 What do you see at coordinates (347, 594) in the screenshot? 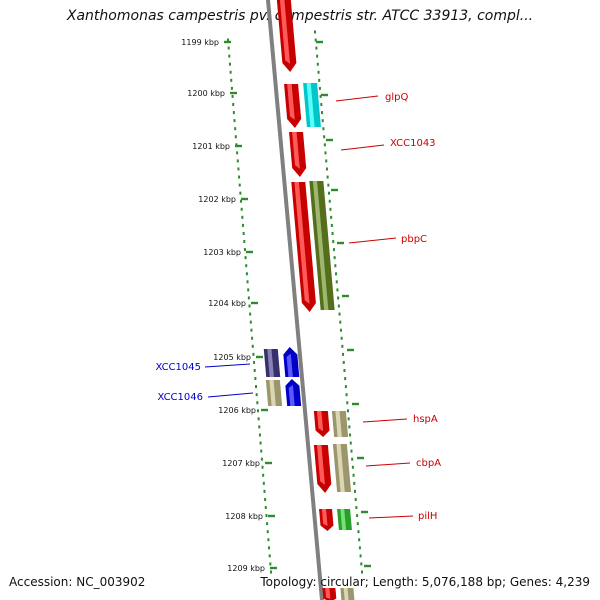
I see `cog-box` at bounding box center [347, 594].